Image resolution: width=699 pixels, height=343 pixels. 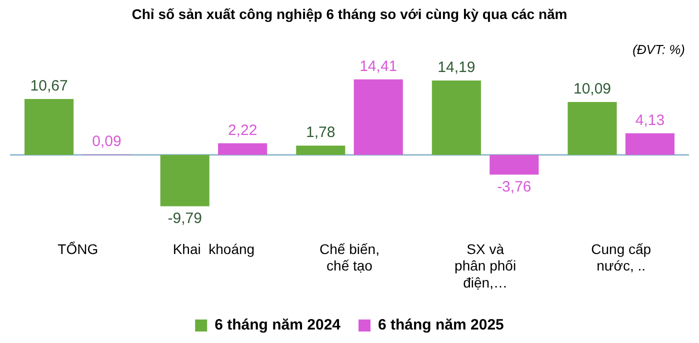 I want to click on data-label: 10,09, so click(x=592, y=89).